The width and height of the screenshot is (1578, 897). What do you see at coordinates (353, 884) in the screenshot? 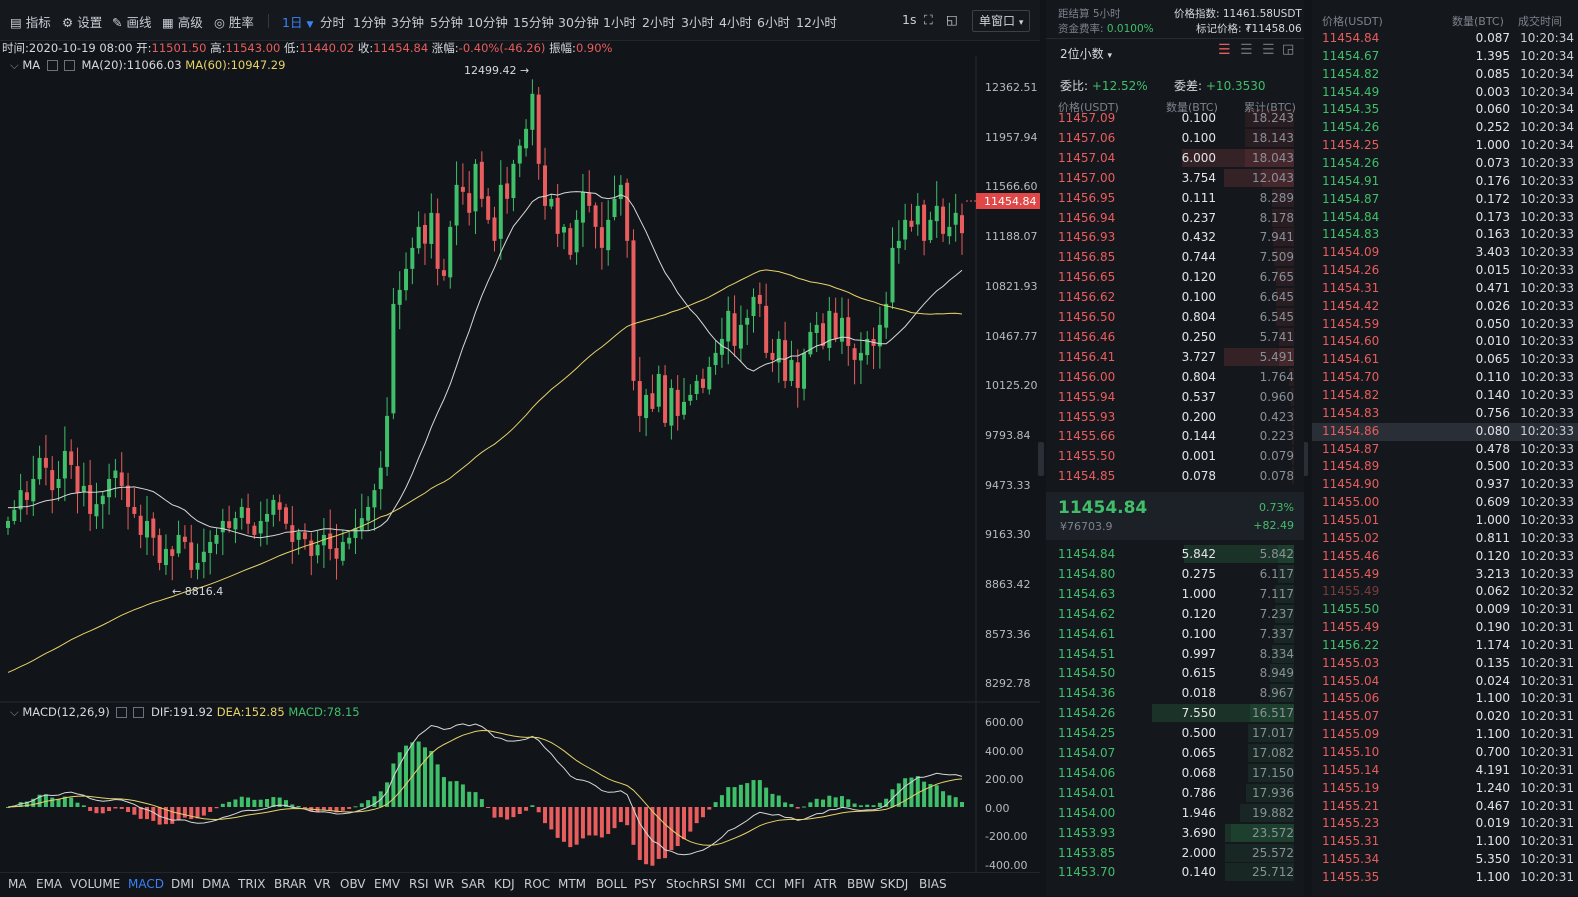
I see `indicator-tab: OBV` at bounding box center [353, 884].